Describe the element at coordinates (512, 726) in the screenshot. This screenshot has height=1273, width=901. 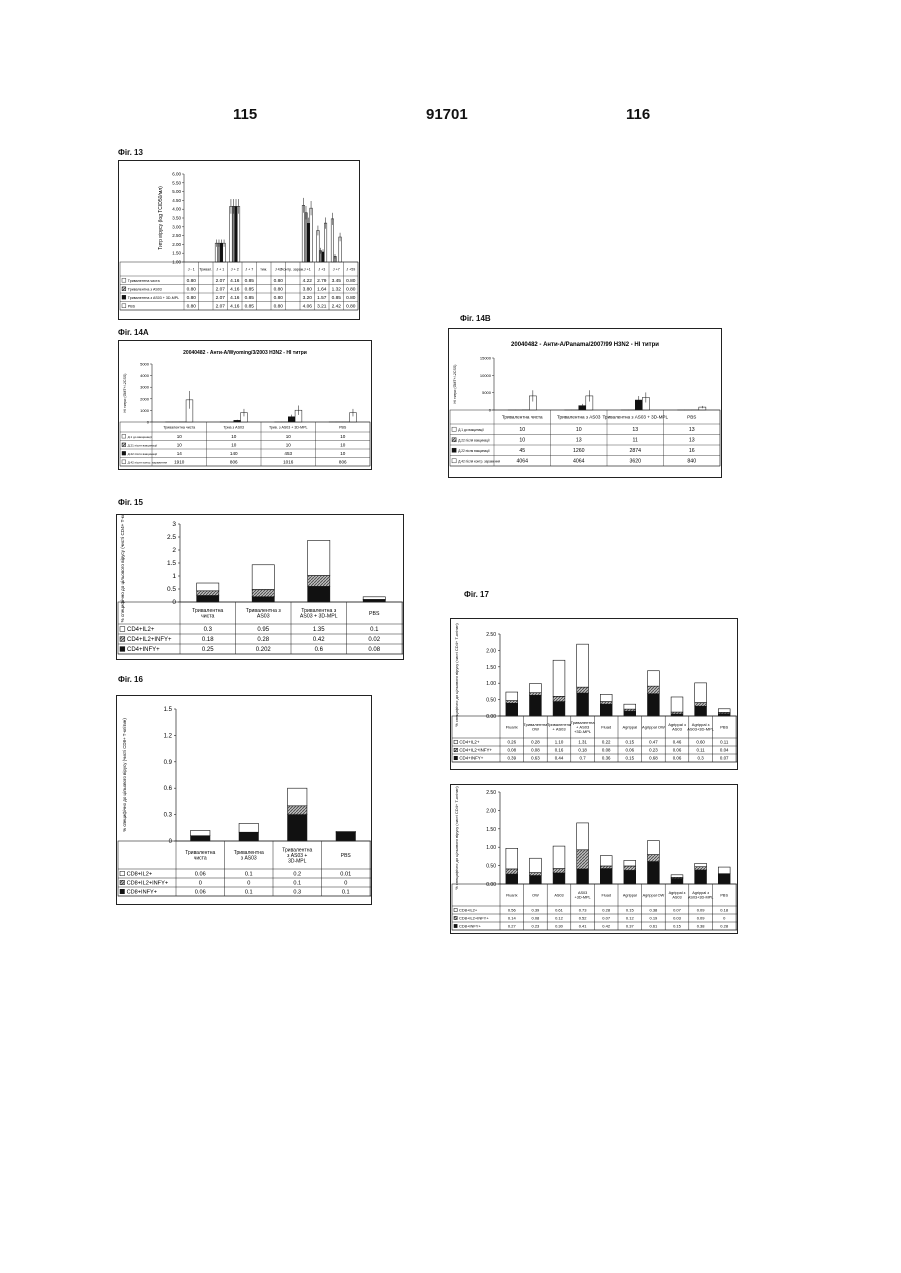
I see `category-label: Fluarix` at that location.